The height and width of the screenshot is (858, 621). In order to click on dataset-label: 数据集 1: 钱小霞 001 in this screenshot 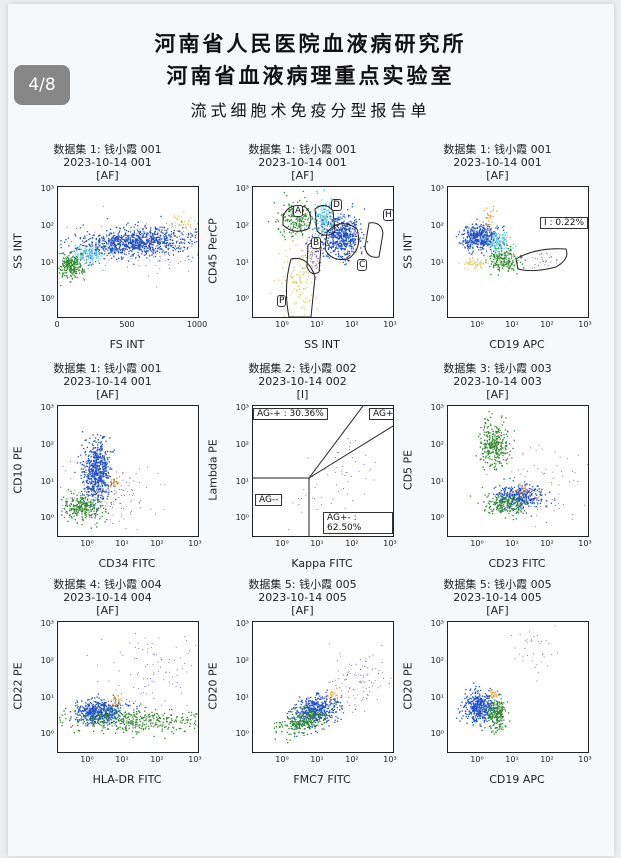, I will do `click(497, 149)`.